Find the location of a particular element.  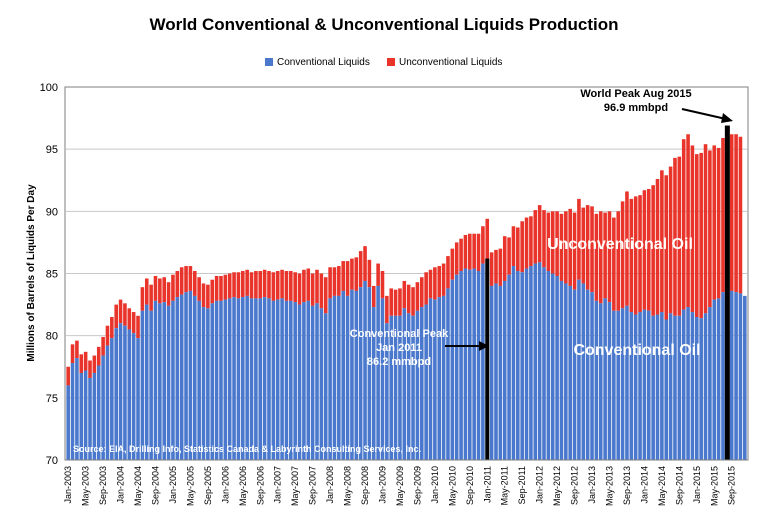

x-tick-label: Jan-2006 is located at coordinates (225, 485).